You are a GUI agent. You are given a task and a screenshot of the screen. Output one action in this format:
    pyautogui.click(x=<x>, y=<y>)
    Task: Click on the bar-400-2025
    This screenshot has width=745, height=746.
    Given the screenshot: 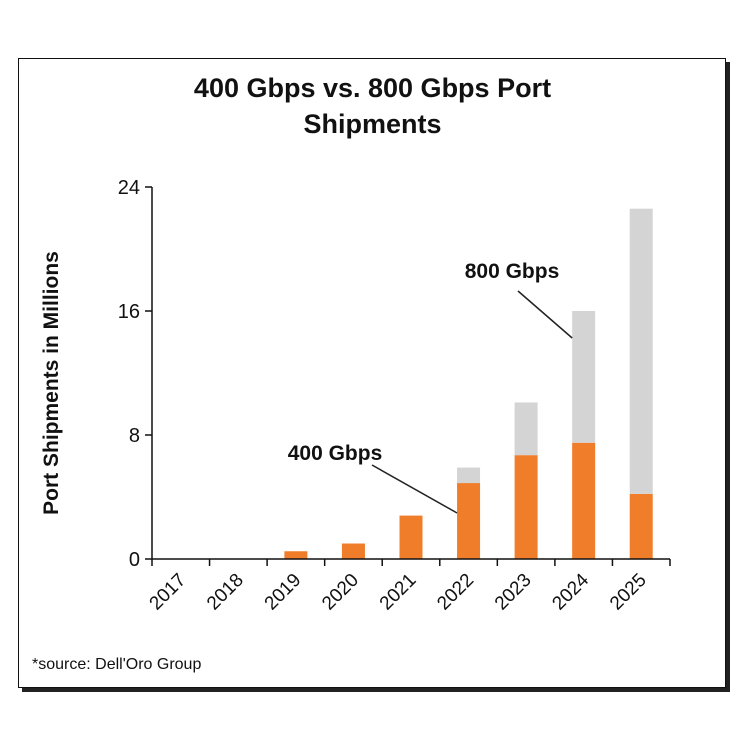 What is the action you would take?
    pyautogui.click(x=641, y=526)
    